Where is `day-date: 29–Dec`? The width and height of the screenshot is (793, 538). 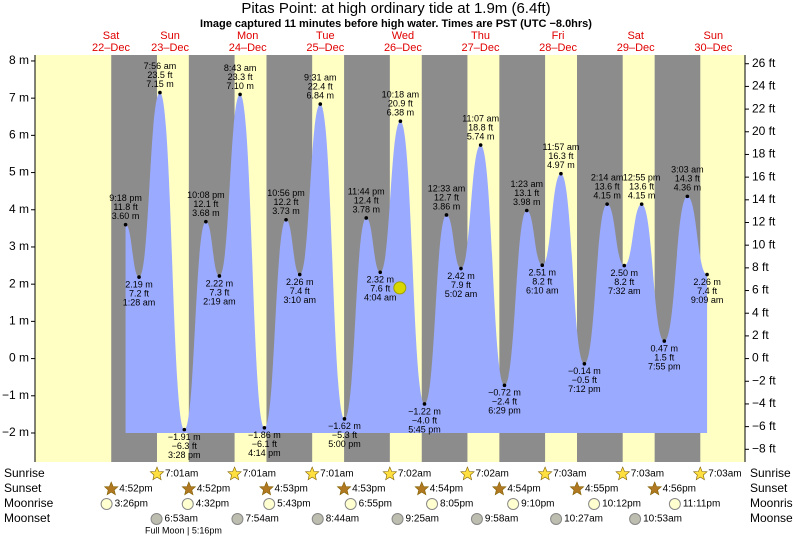
day-date: 29–Dec is located at coordinates (636, 48).